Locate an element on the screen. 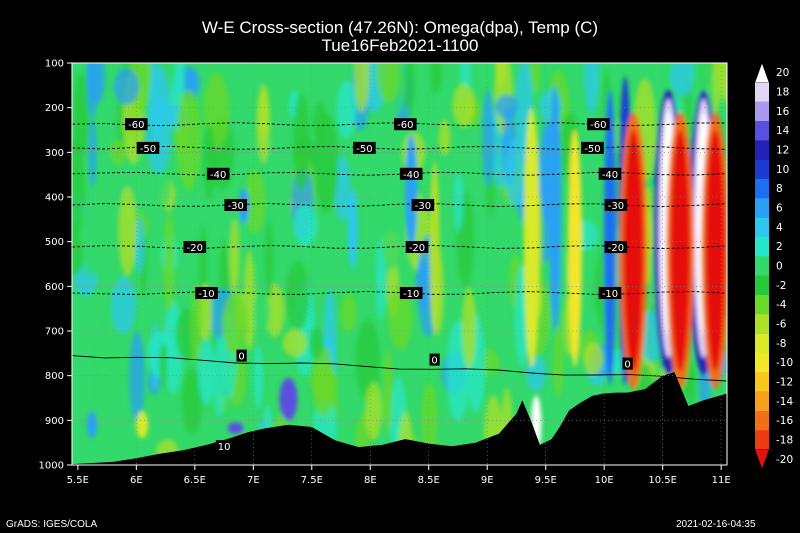 The width and height of the screenshot is (800, 533). contour-label: -10 is located at coordinates (411, 294).